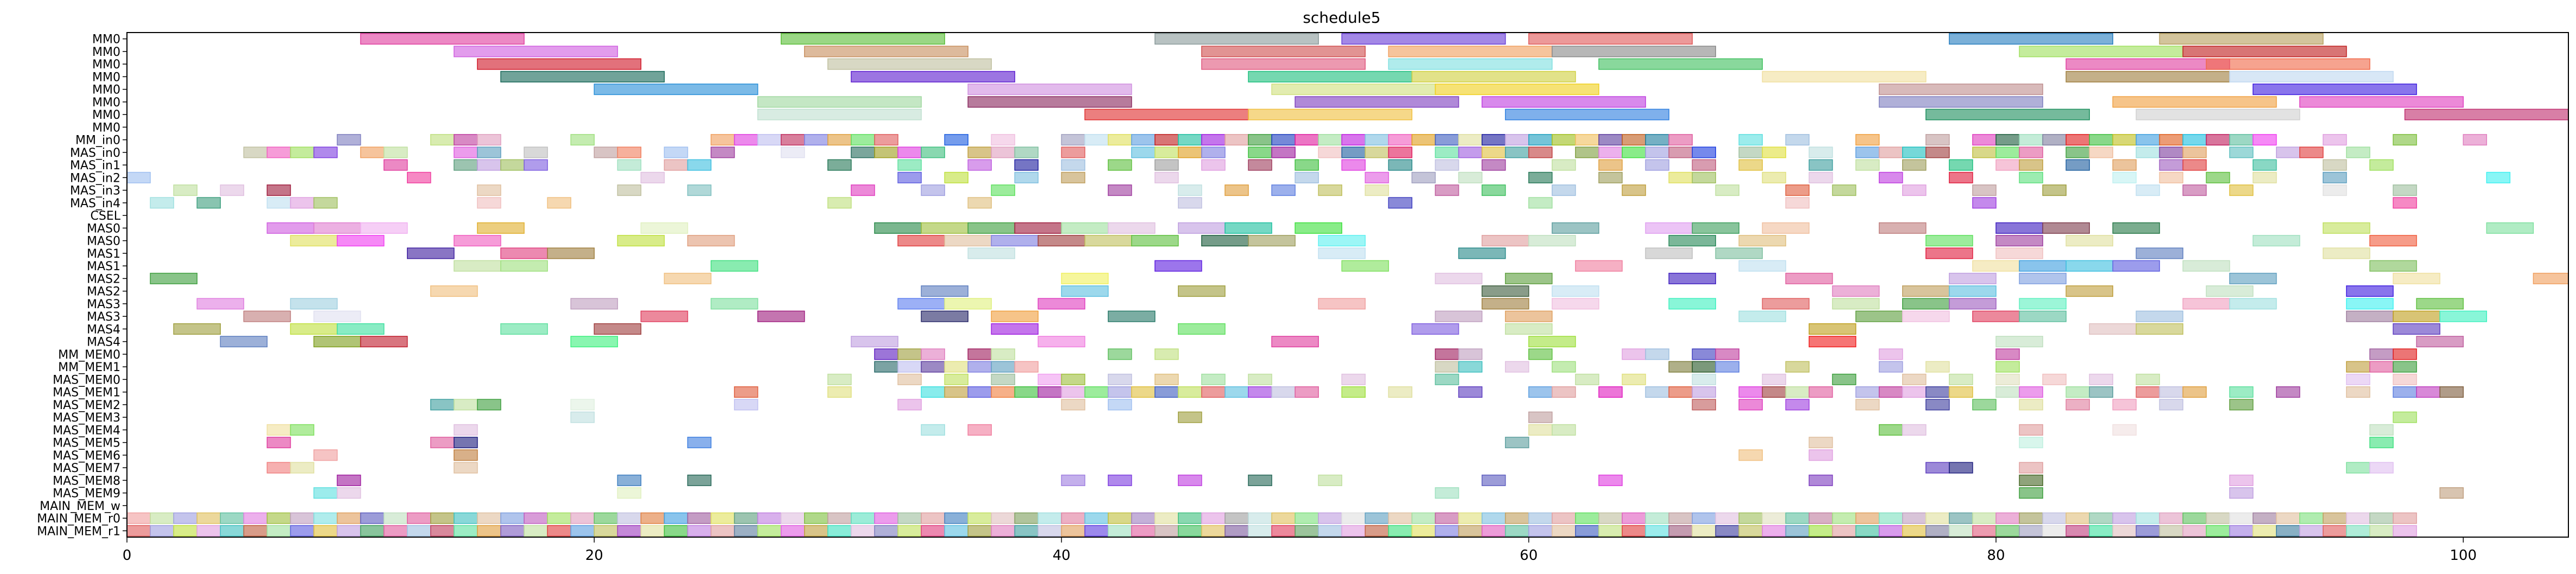  What do you see at coordinates (106, 103) in the screenshot?
I see `y-tick-label: MM0` at bounding box center [106, 103].